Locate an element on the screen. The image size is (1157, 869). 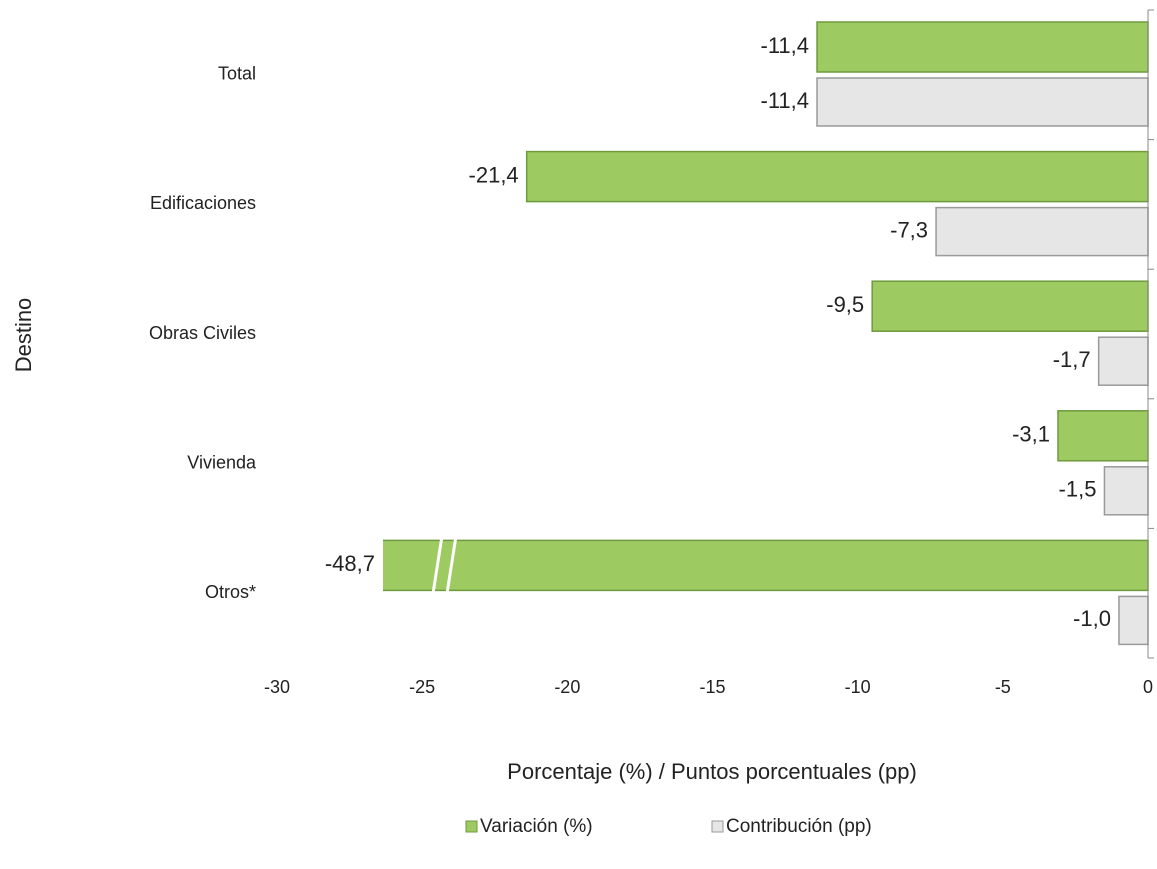
data-label: -21,4 is located at coordinates (494, 174).